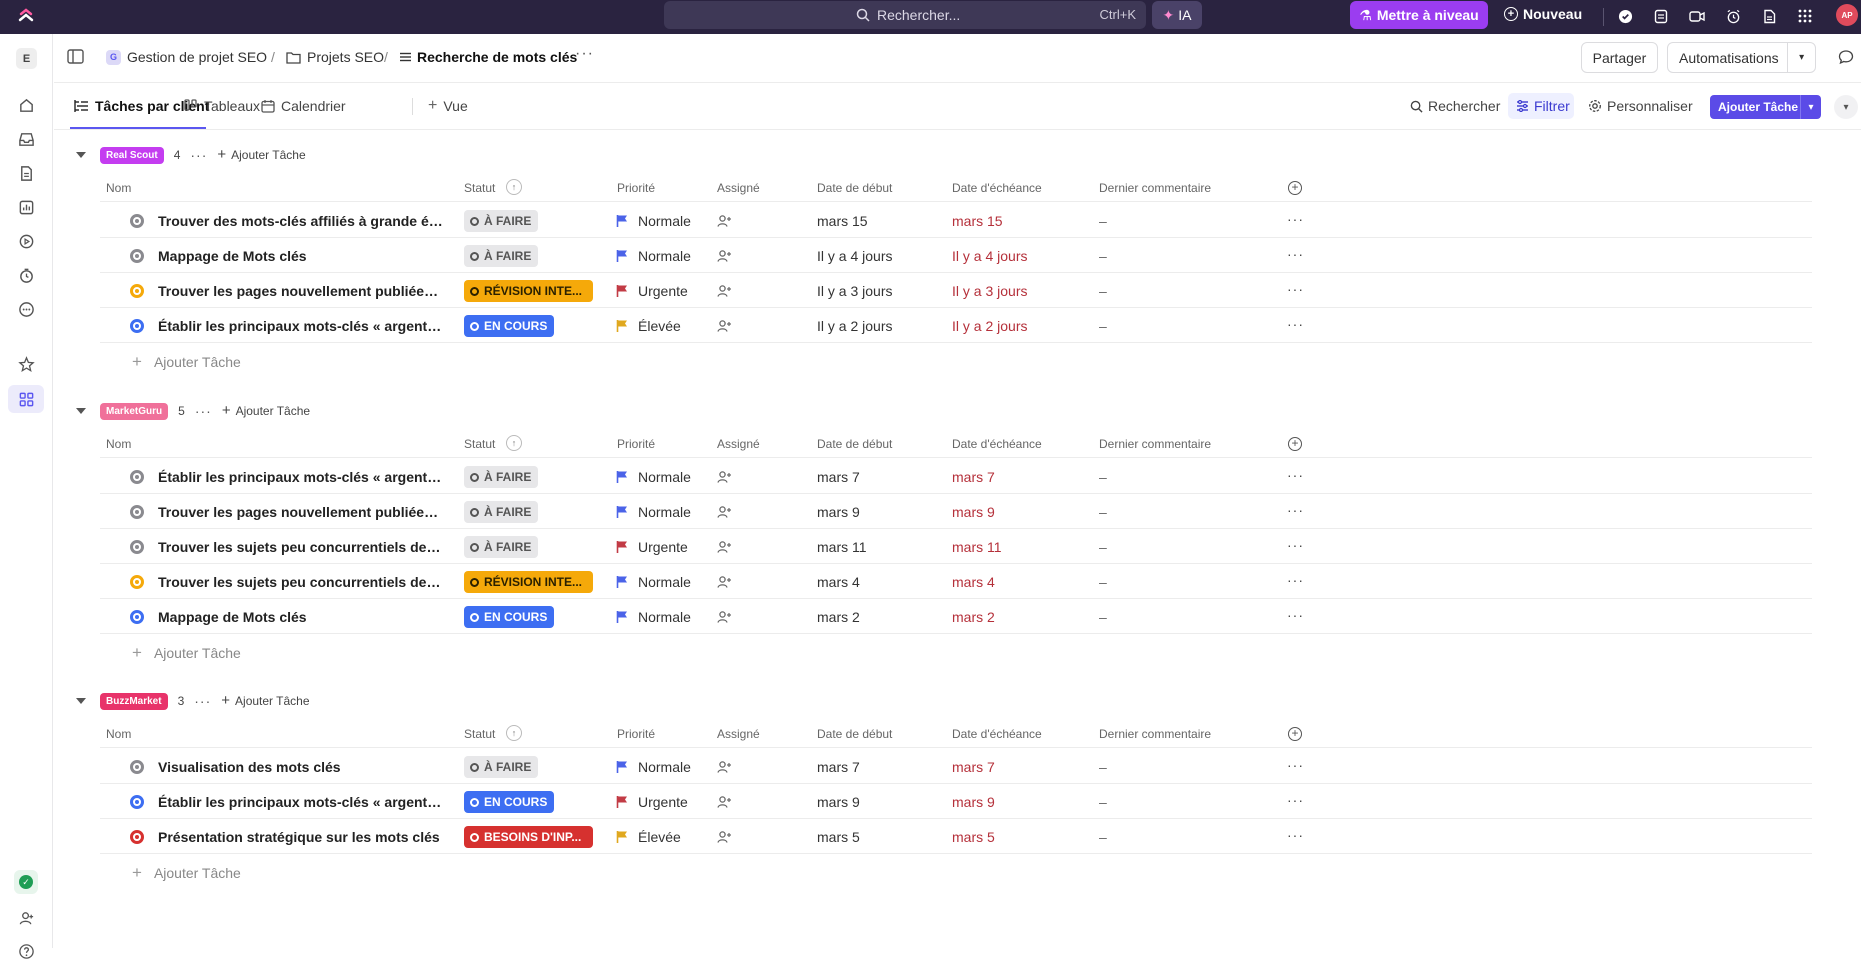 The height and width of the screenshot is (963, 1861). I want to click on notepad-icon, so click(1661, 16).